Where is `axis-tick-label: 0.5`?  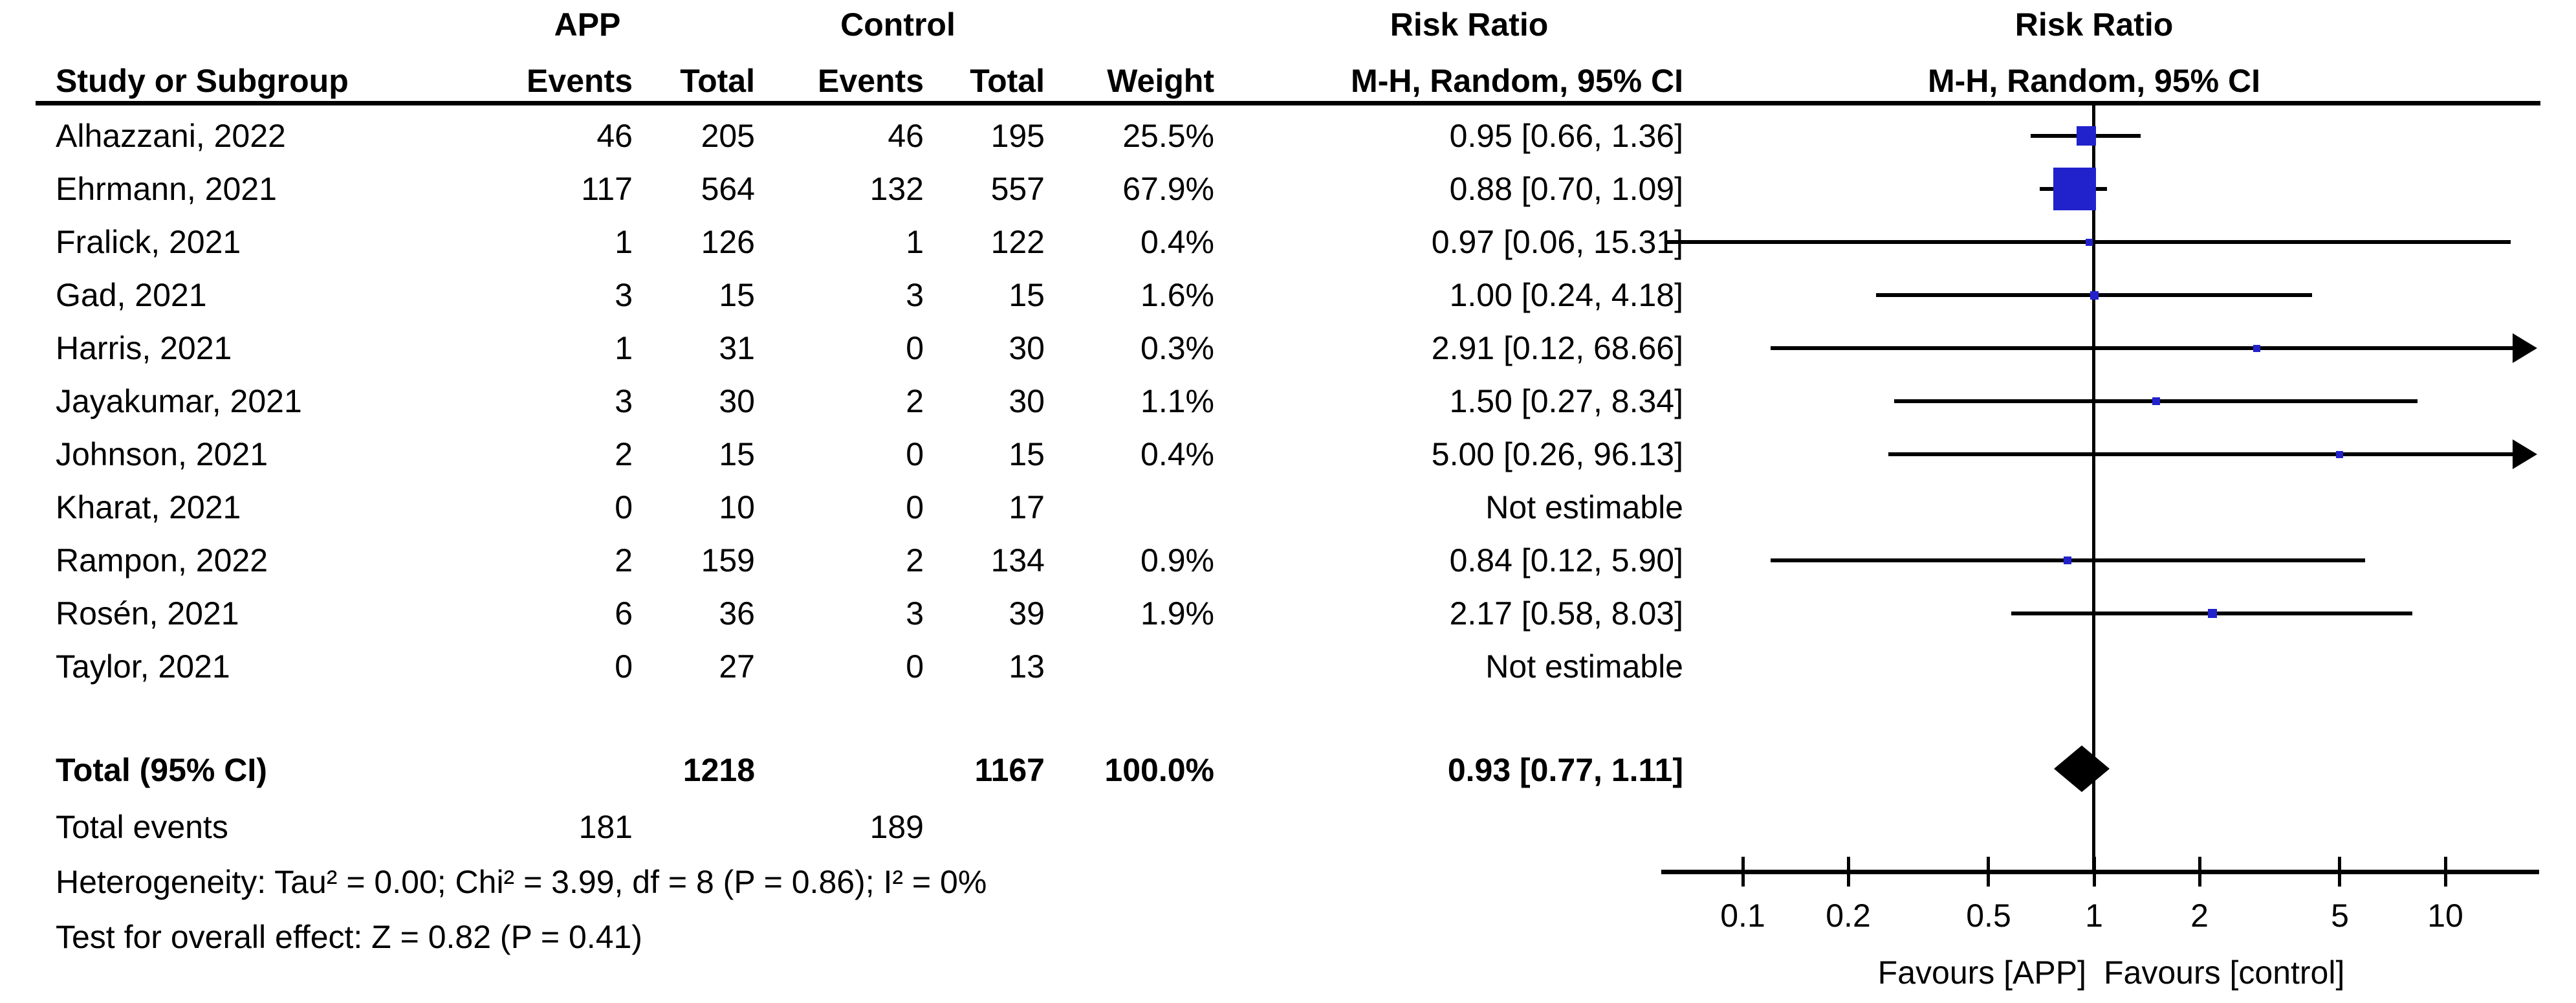 axis-tick-label: 0.5 is located at coordinates (1988, 916).